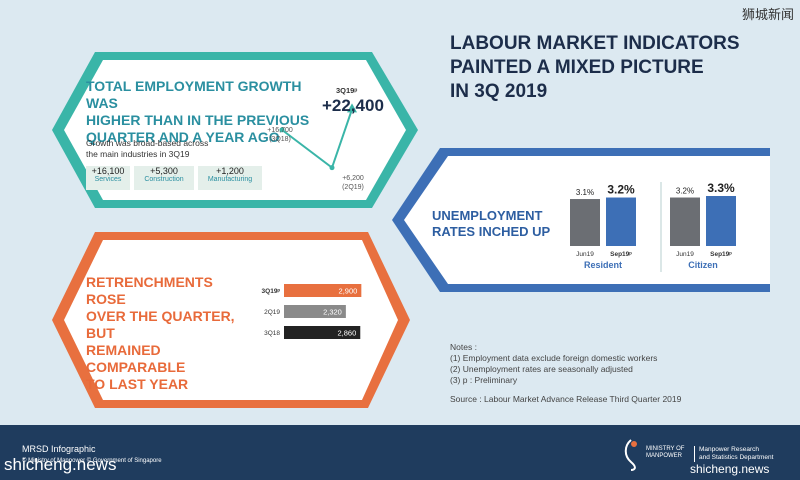  What do you see at coordinates (198, 120) in the screenshot?
I see `heading-line: HIGHER THAN IN THE PREVIOUS` at bounding box center [198, 120].